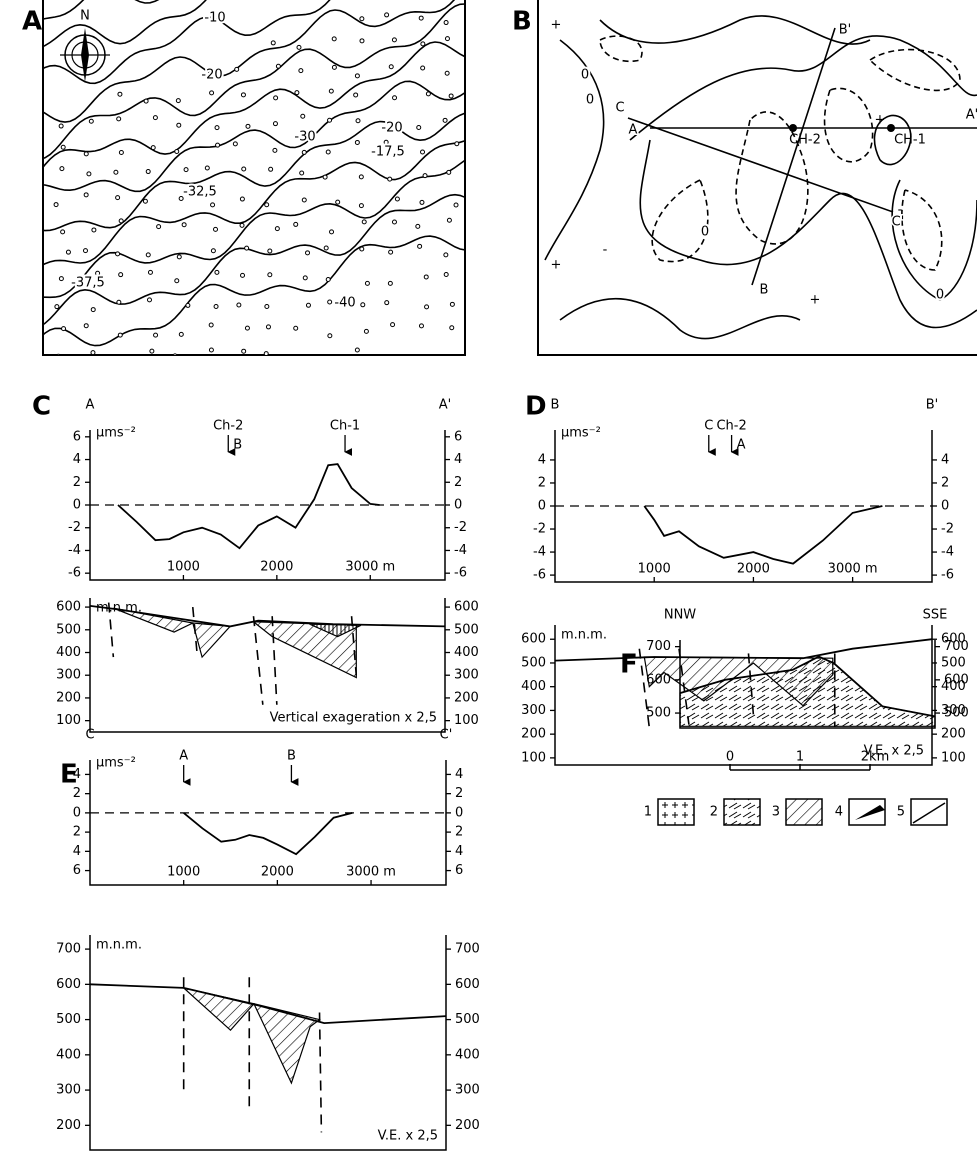 The width and height of the screenshot is (977, 1152). What do you see at coordinates (741, 445) in the screenshot?
I see `annotation-tag: A` at bounding box center [741, 445].